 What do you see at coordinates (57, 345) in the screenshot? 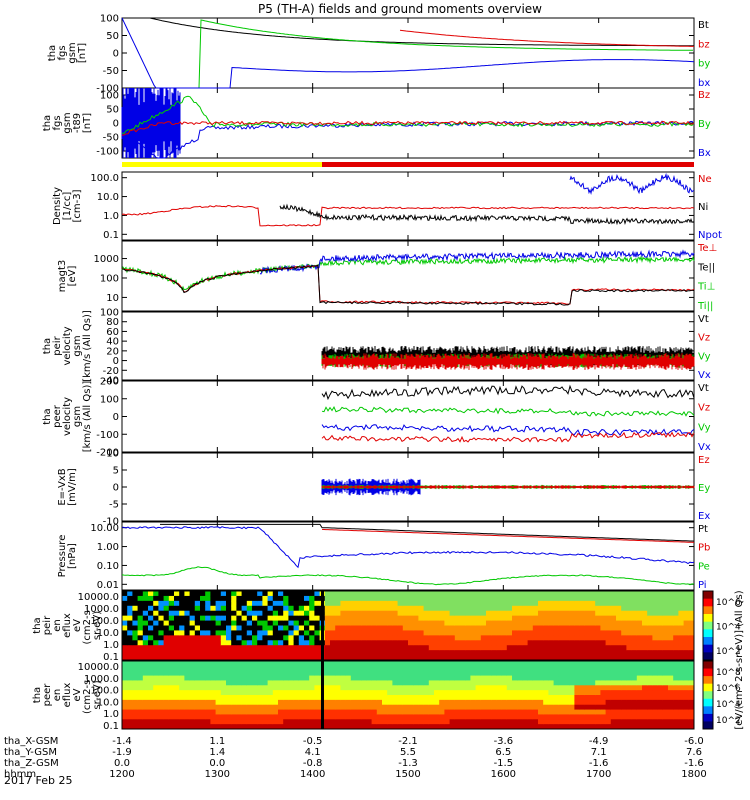
I see `y-axis-label: peir` at bounding box center [57, 345].